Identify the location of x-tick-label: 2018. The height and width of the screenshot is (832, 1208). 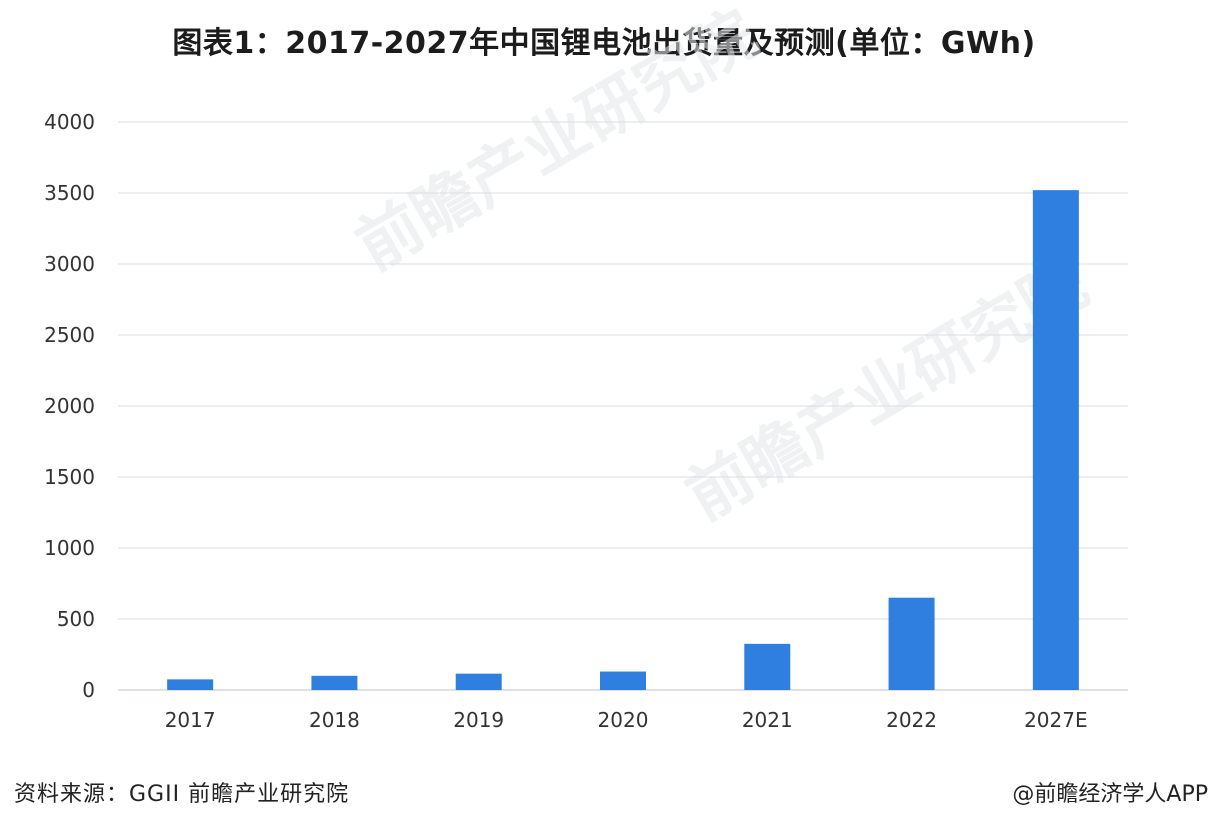
(334, 720).